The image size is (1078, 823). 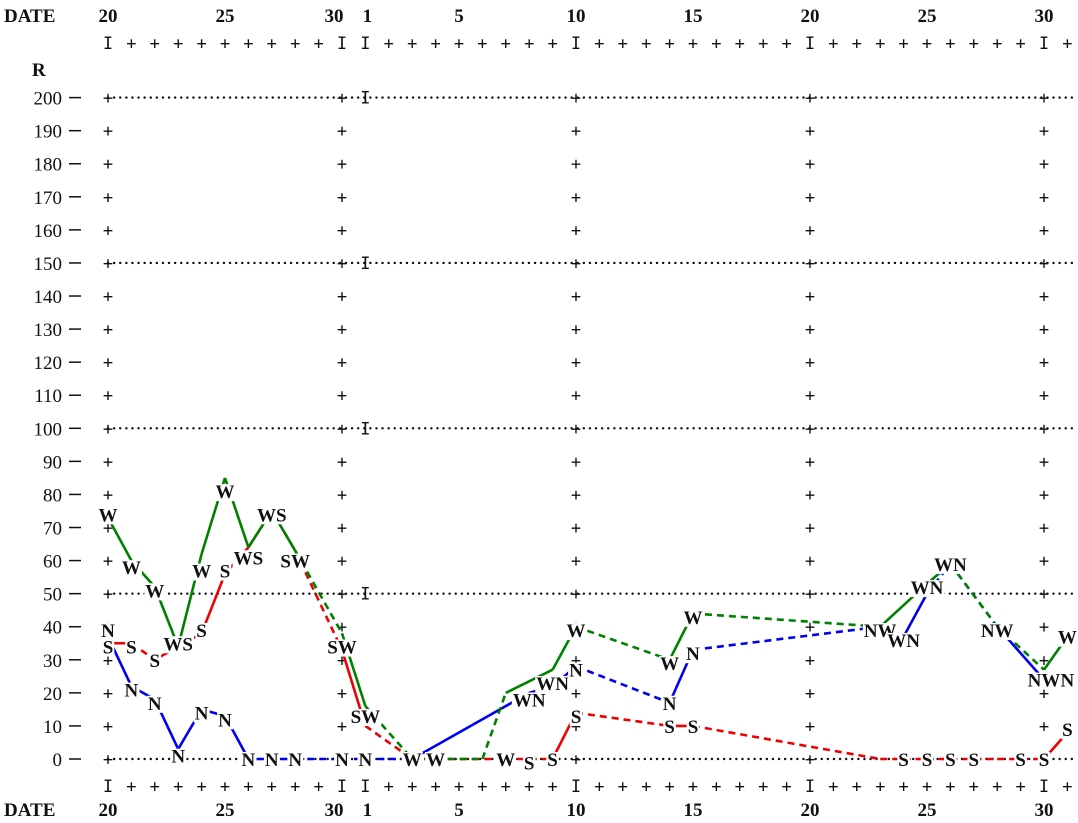 What do you see at coordinates (342, 648) in the screenshot?
I see `data-point-marker: SW` at bounding box center [342, 648].